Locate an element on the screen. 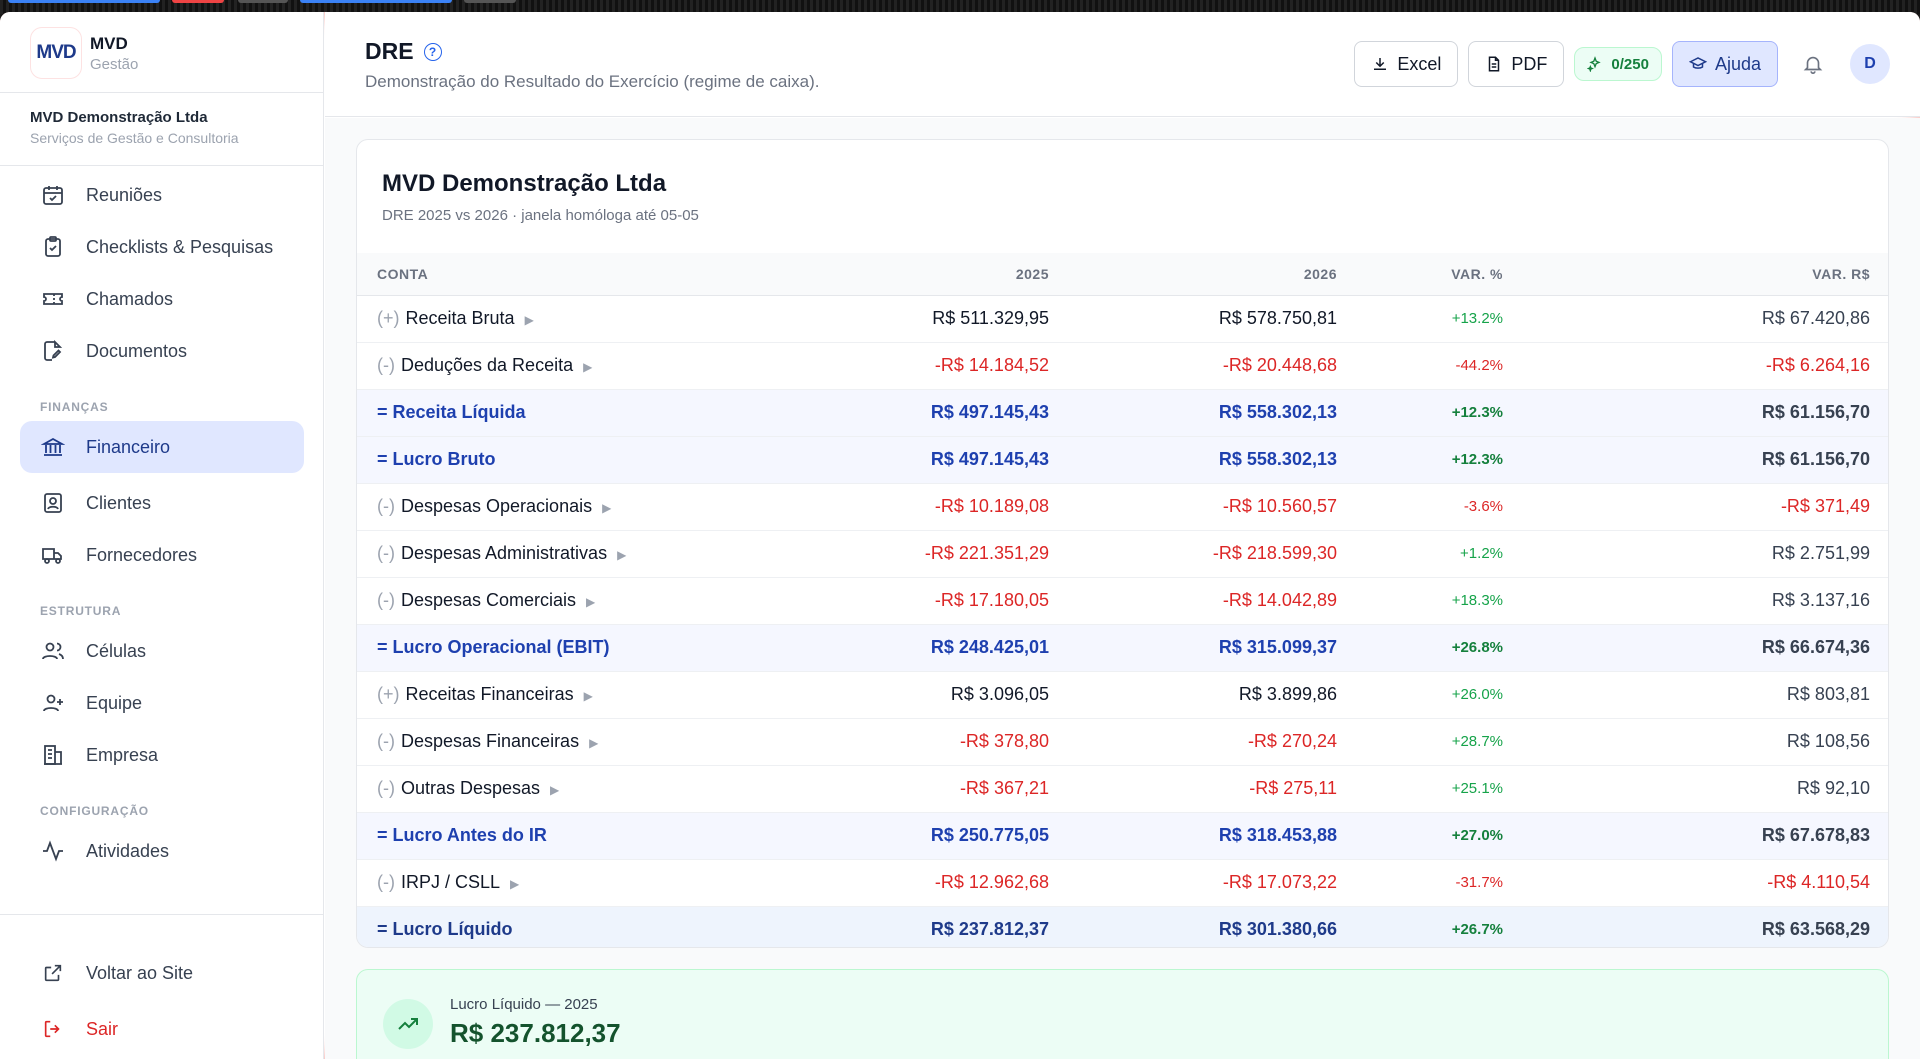  value-2026-cell: R$ 318.453,88 is located at coordinates (1277, 835).